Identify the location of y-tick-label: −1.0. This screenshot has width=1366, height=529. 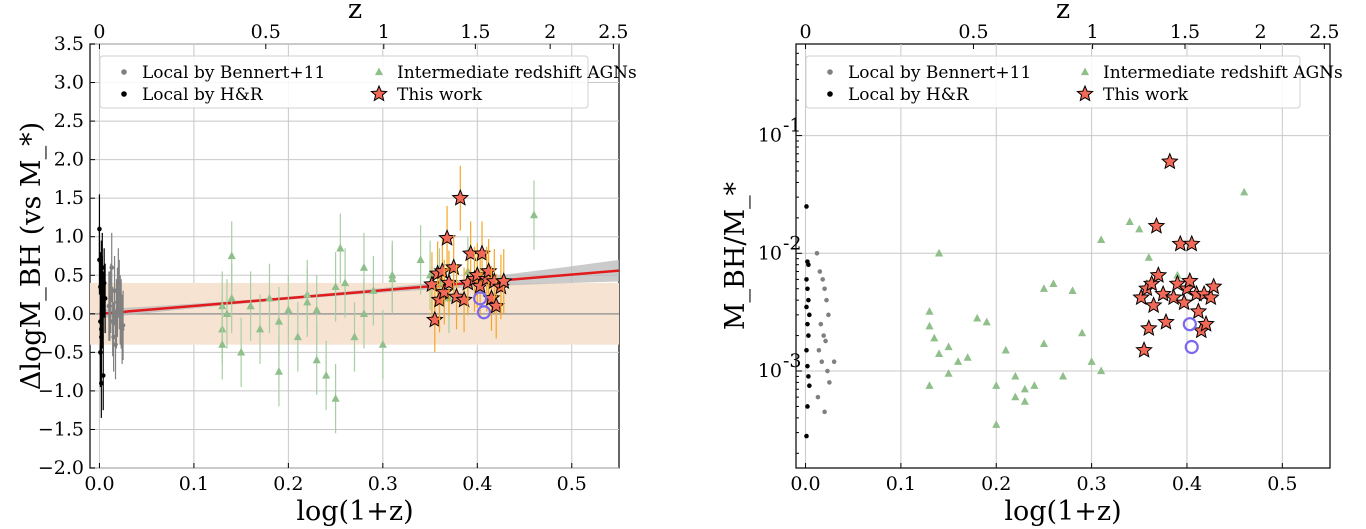
(61, 391).